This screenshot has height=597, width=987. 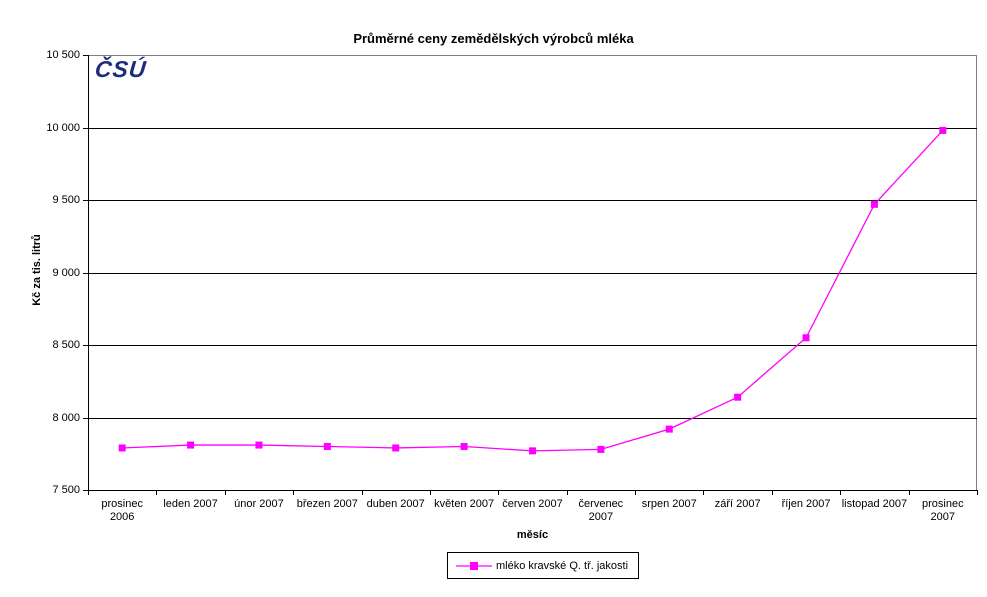 I want to click on y-tick-label: 10 000, so click(x=63, y=128).